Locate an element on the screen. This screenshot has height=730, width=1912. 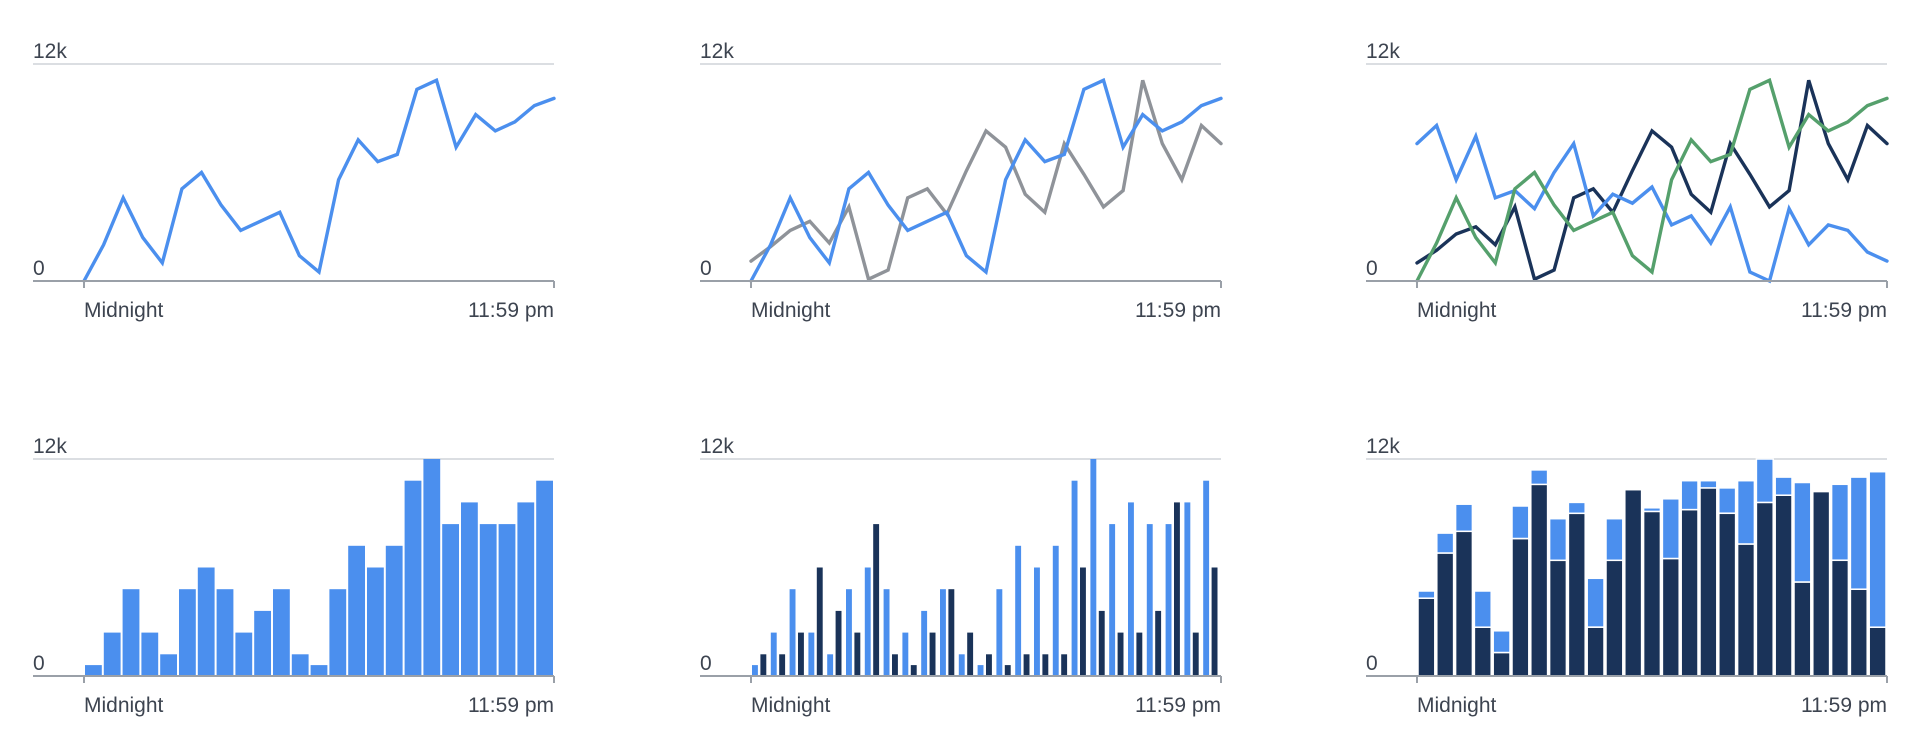
chart-panel-6: 12k 0 Midnight 11:59 pm is located at coordinates (1627, 576).